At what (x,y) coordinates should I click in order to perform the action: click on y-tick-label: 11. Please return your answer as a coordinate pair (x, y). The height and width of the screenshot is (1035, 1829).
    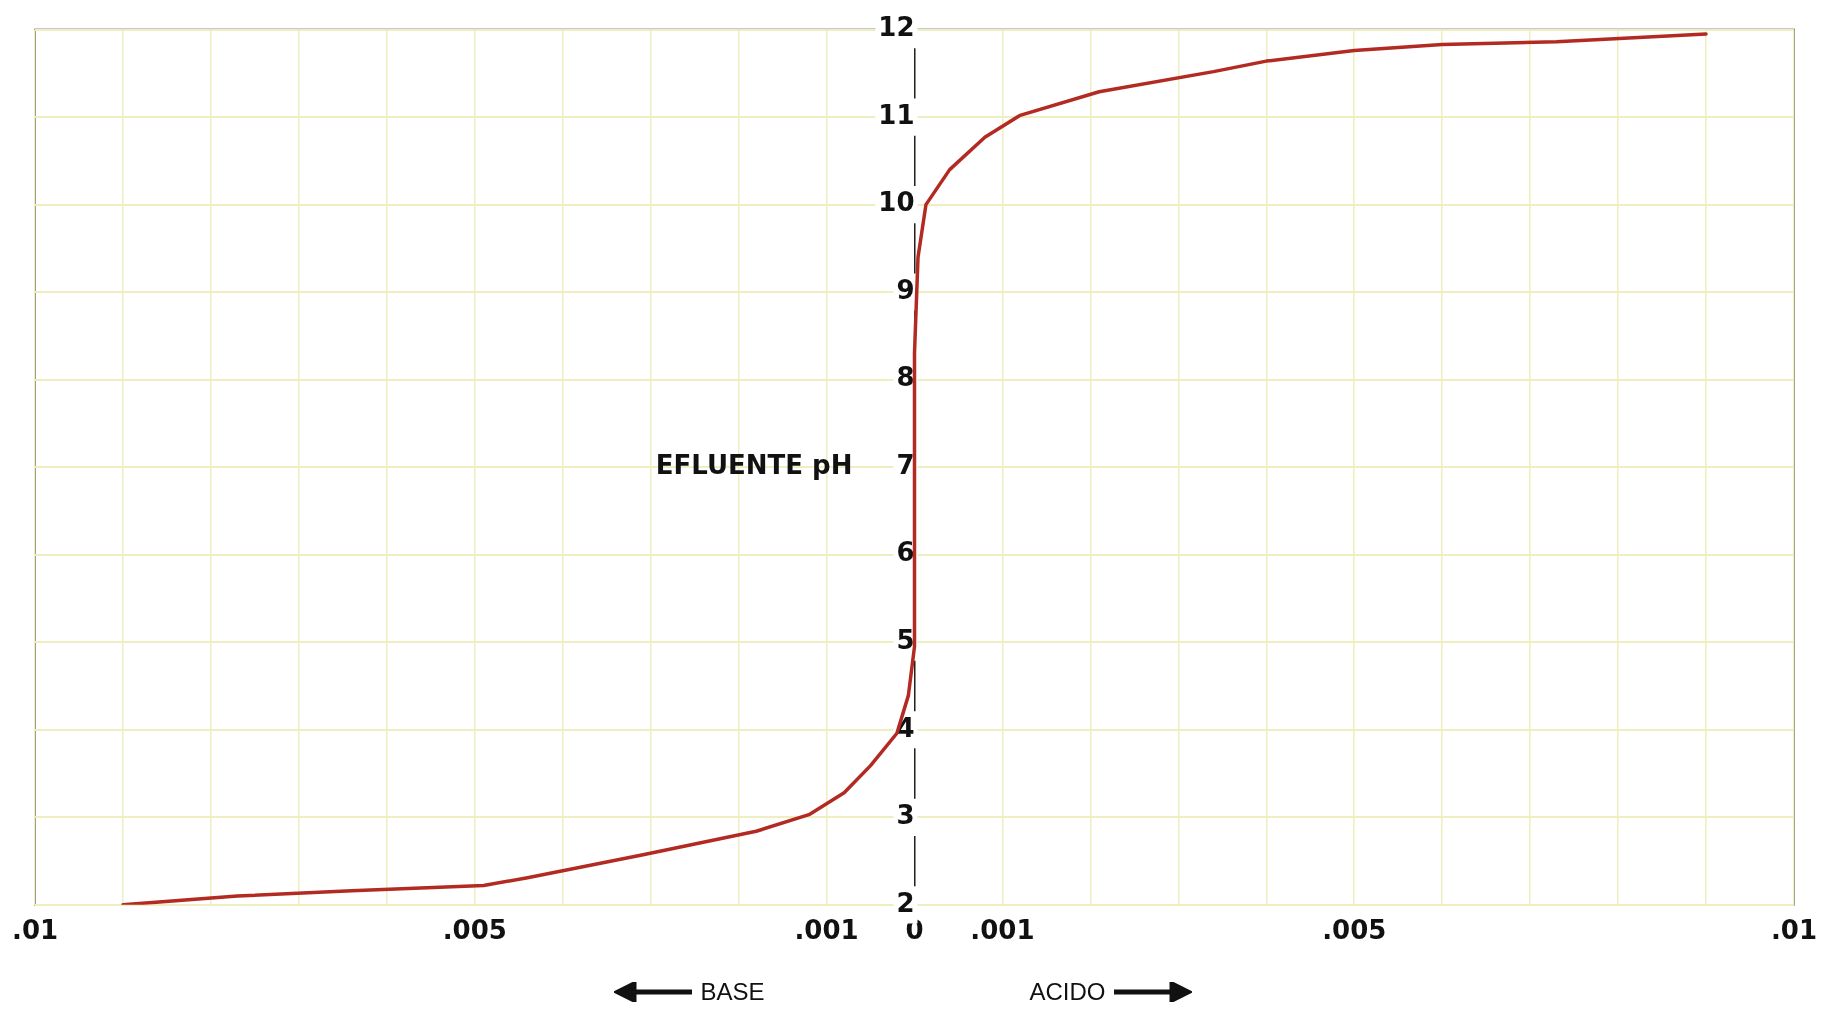
    Looking at the image, I should click on (896, 114).